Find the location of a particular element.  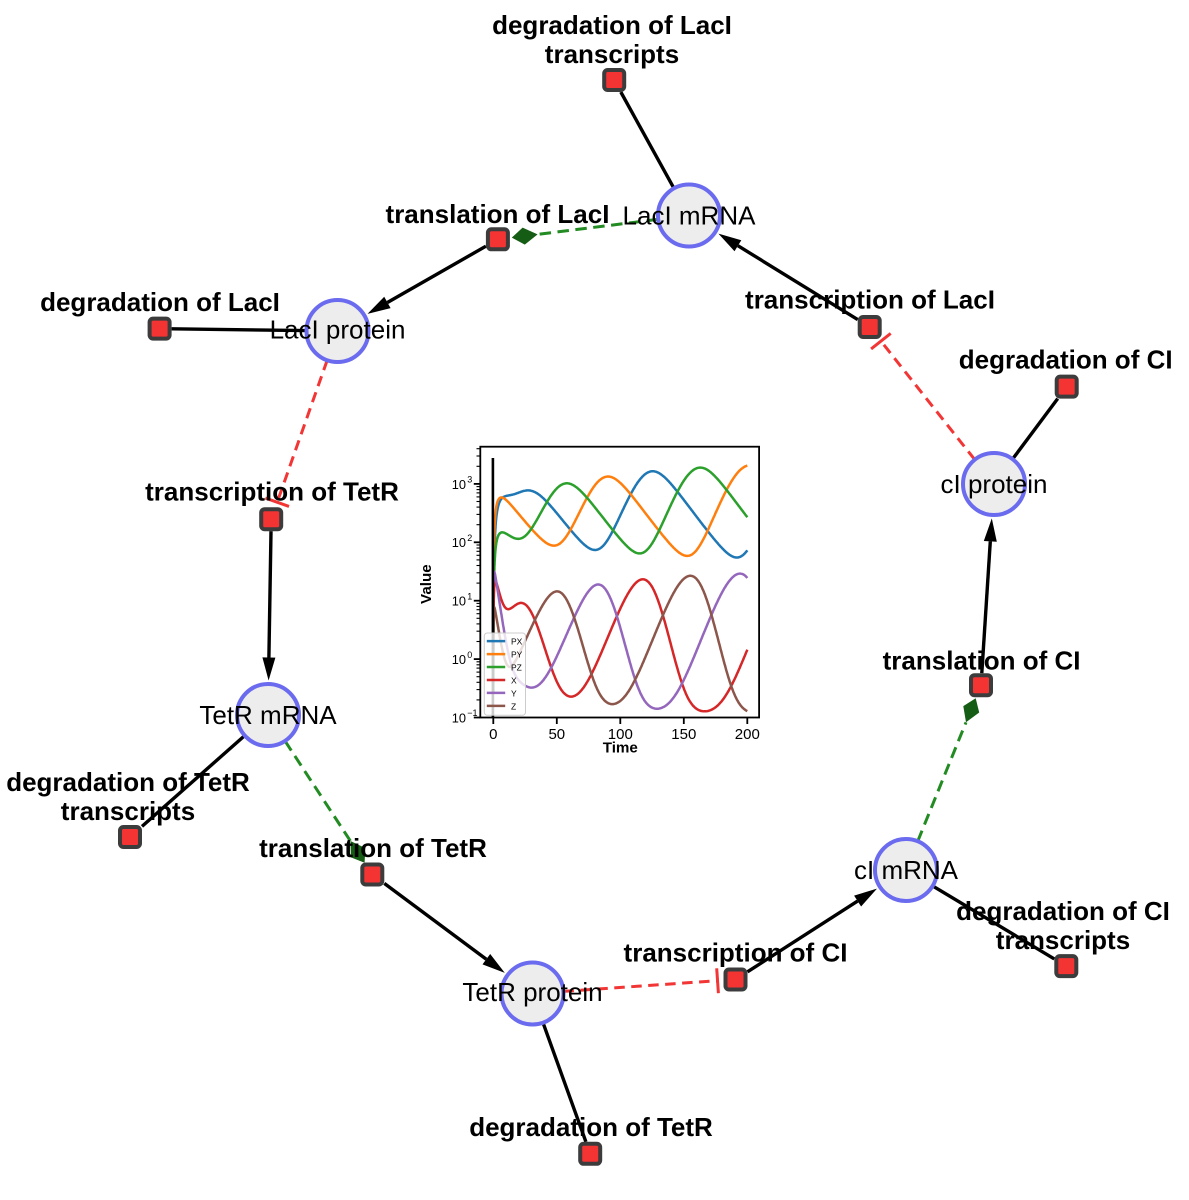

svg-text: translation of TetR is located at coordinates (373, 848).